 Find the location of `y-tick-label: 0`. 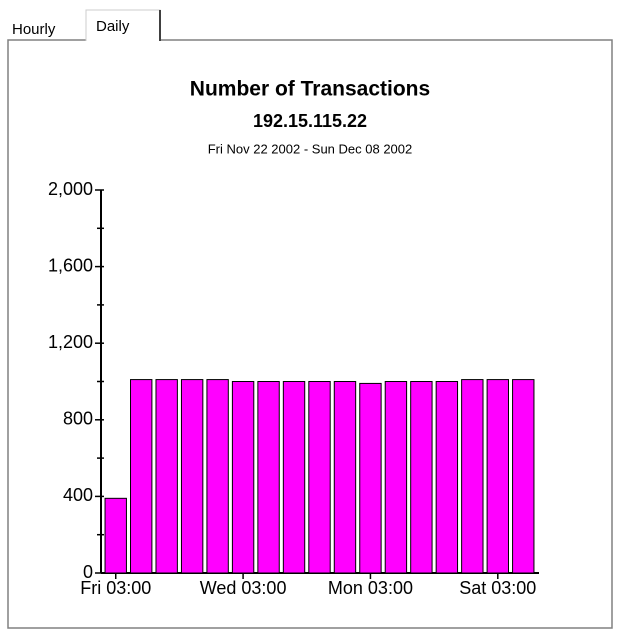

y-tick-label: 0 is located at coordinates (88, 572).